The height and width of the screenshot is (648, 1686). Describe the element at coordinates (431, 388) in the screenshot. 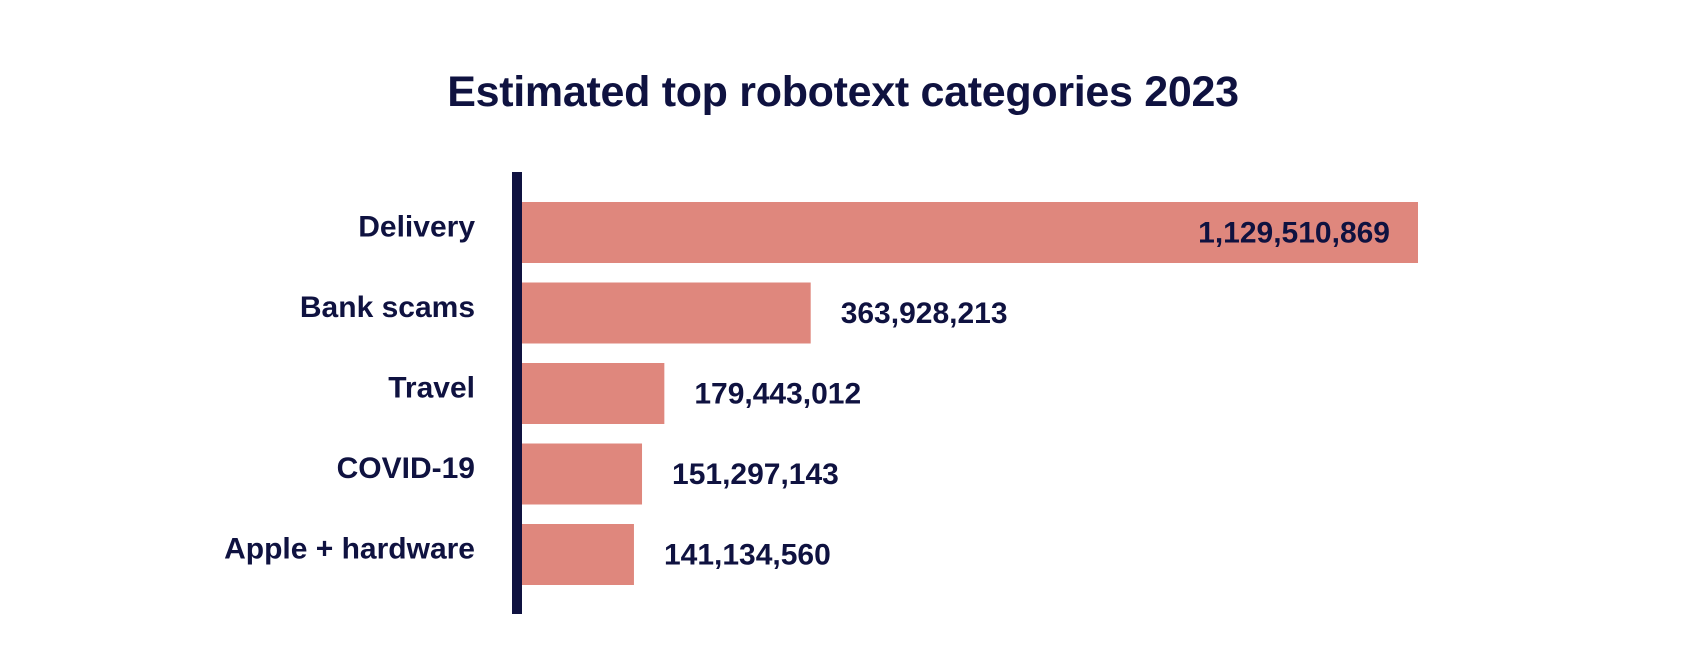

I see `category-label-2: Travel` at that location.